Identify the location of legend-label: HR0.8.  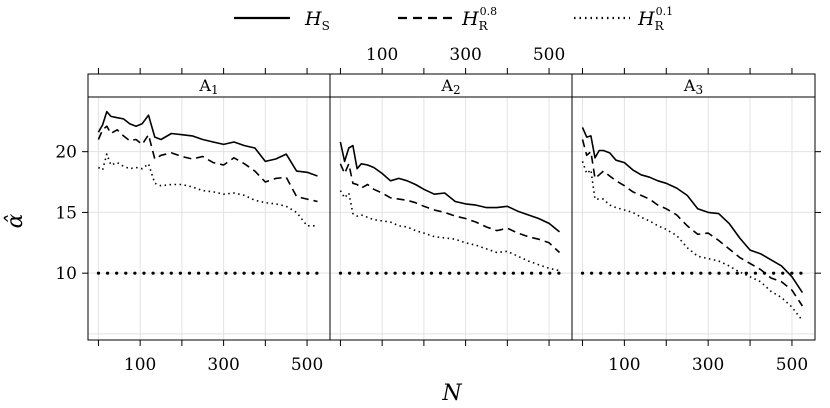
(479, 19).